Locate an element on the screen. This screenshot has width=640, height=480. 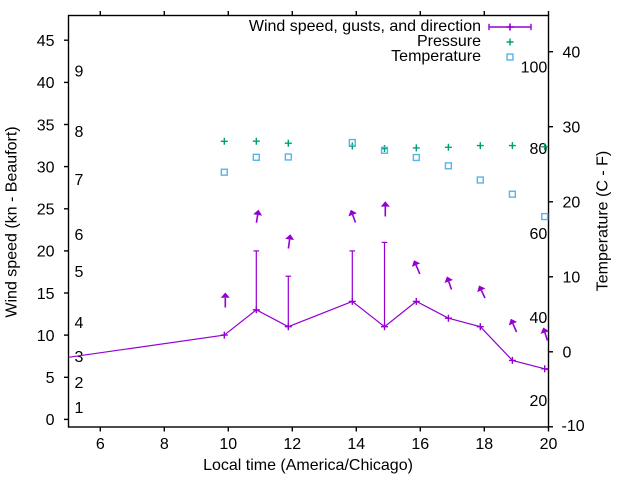
svg-text: 4 is located at coordinates (79, 323).